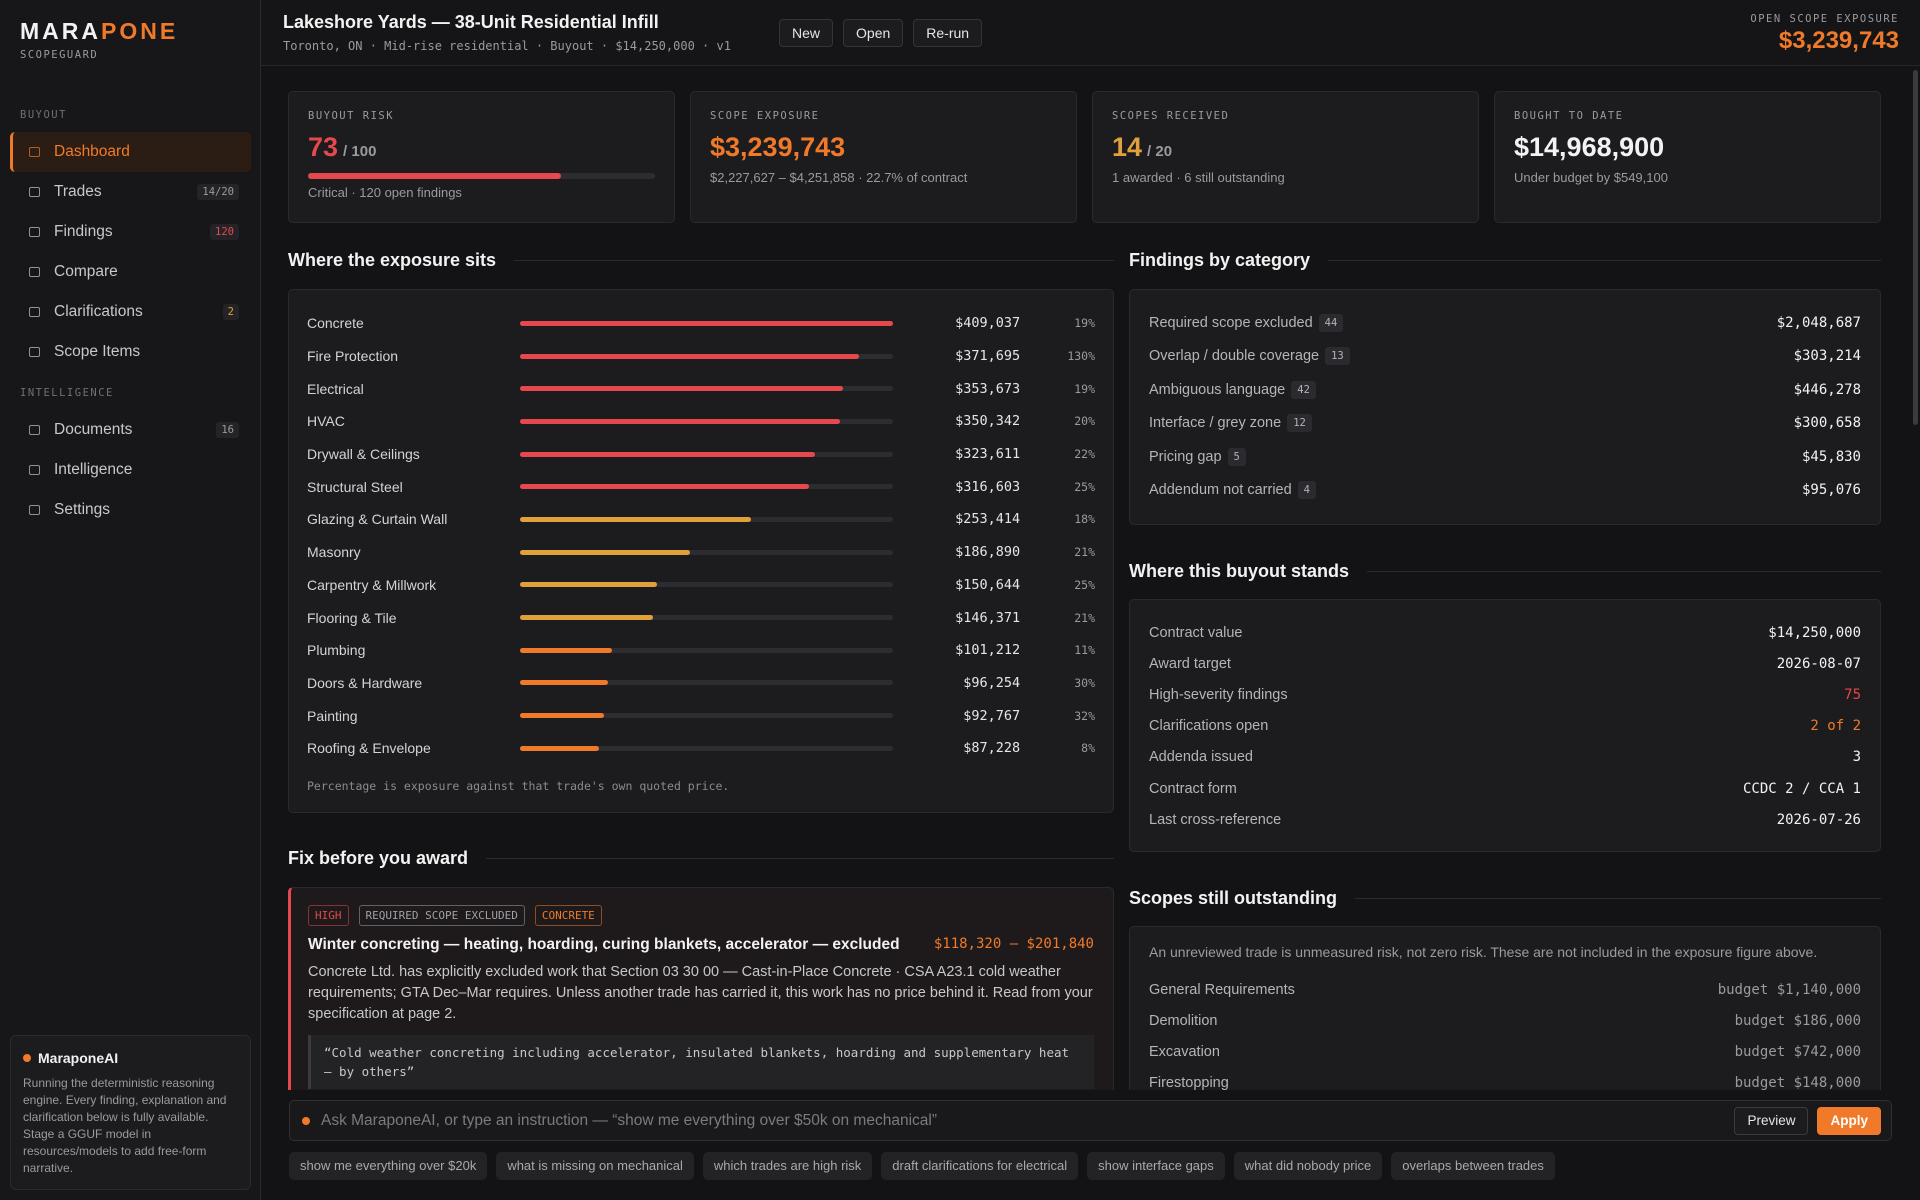  Describe the element at coordinates (948, 33) in the screenshot. I see `header-button: Re-run` at that location.